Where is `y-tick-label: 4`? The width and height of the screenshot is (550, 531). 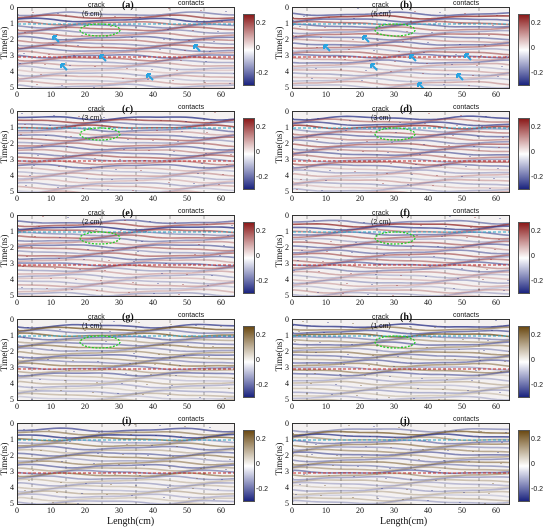
y-tick-label: 4 is located at coordinates (287, 383).